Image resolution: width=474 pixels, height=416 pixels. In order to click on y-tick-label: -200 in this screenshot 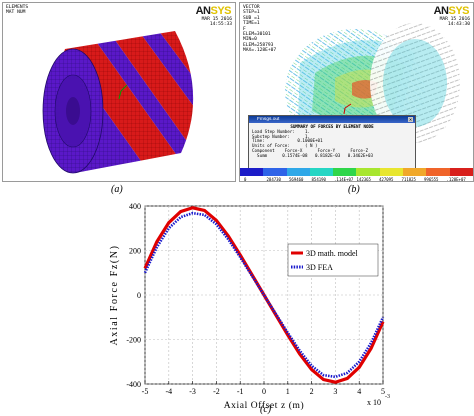, I will do `click(133, 340)`.